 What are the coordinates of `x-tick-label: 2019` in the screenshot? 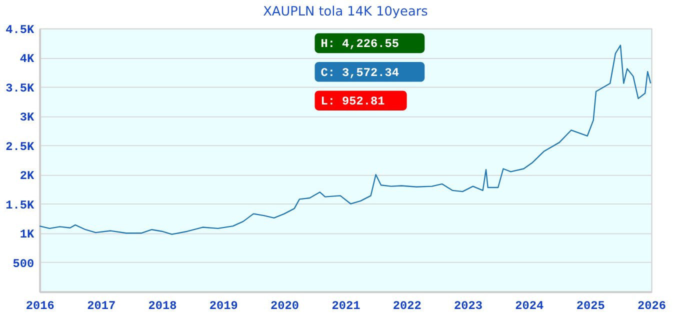 It's located at (223, 305).